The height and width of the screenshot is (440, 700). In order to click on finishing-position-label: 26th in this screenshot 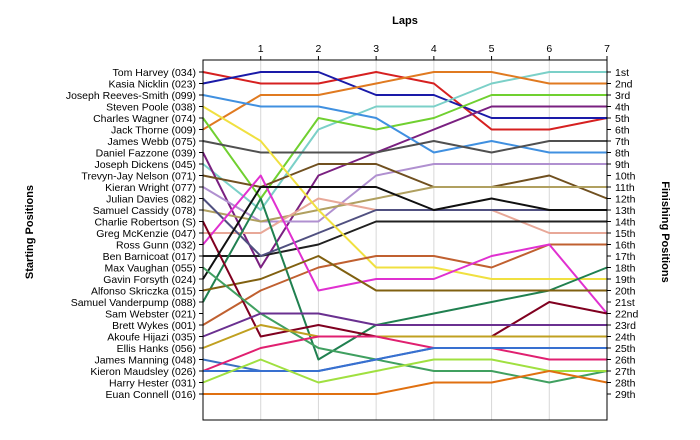, I will do `click(625, 361)`.